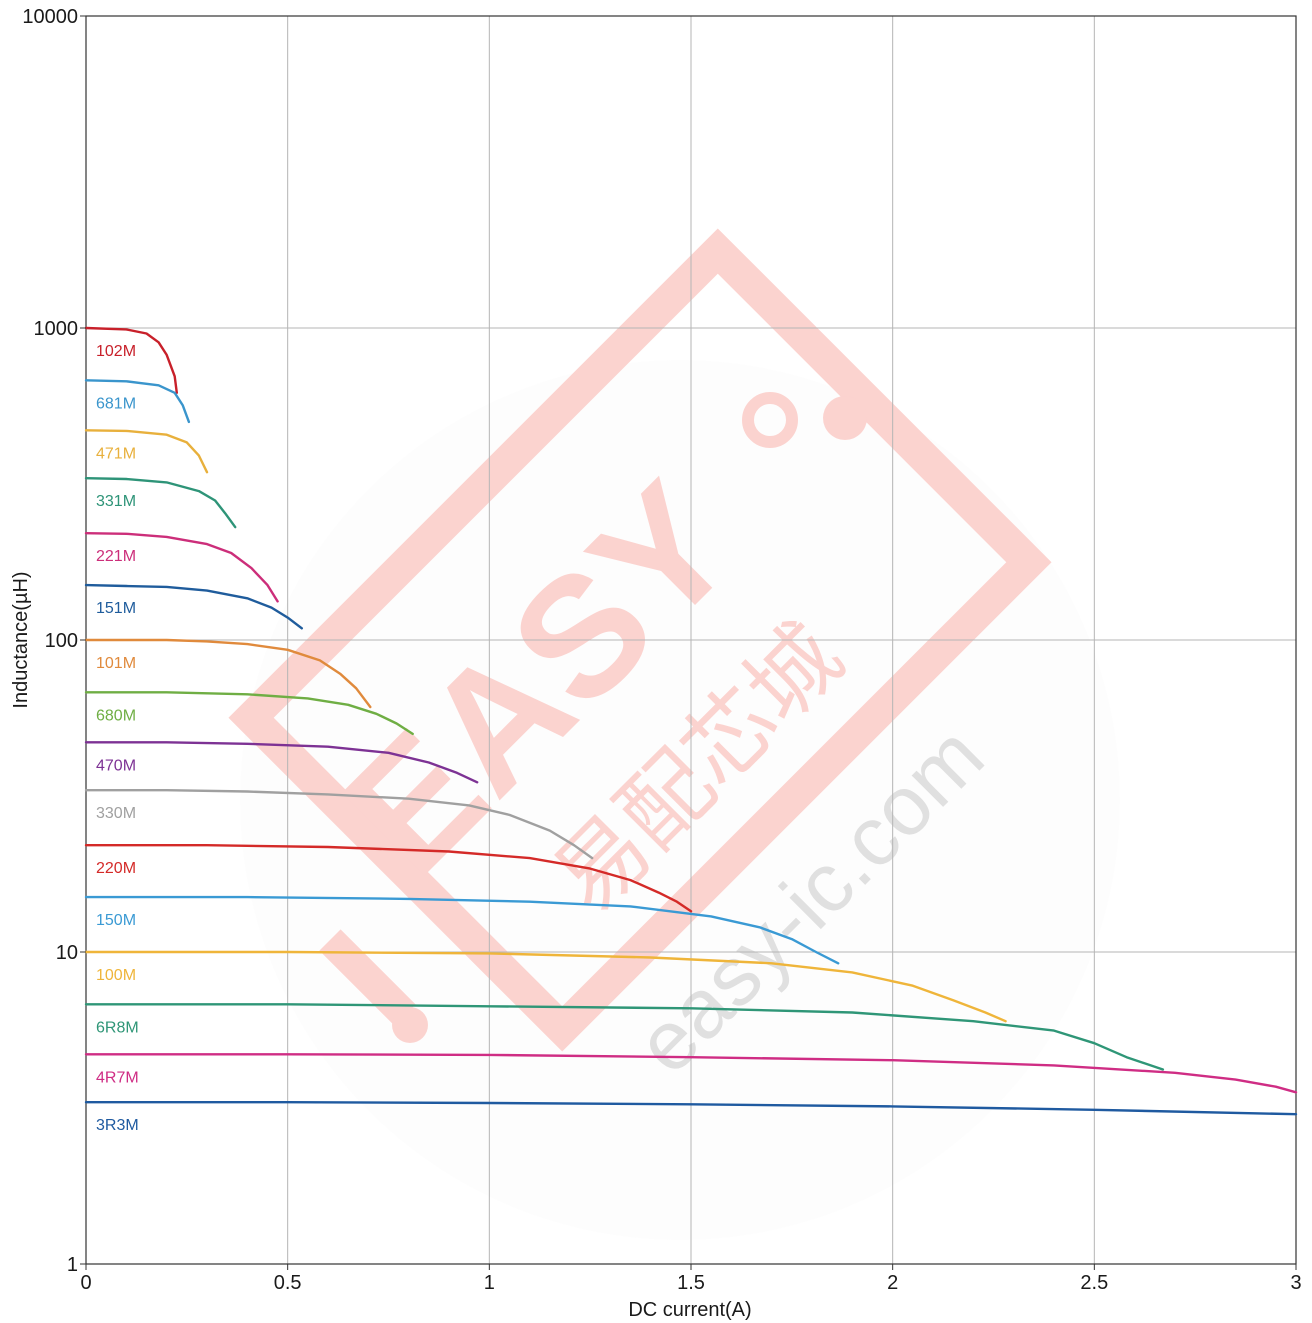 The height and width of the screenshot is (1323, 1312). What do you see at coordinates (462, 930) in the screenshot?
I see `series-line-150M` at bounding box center [462, 930].